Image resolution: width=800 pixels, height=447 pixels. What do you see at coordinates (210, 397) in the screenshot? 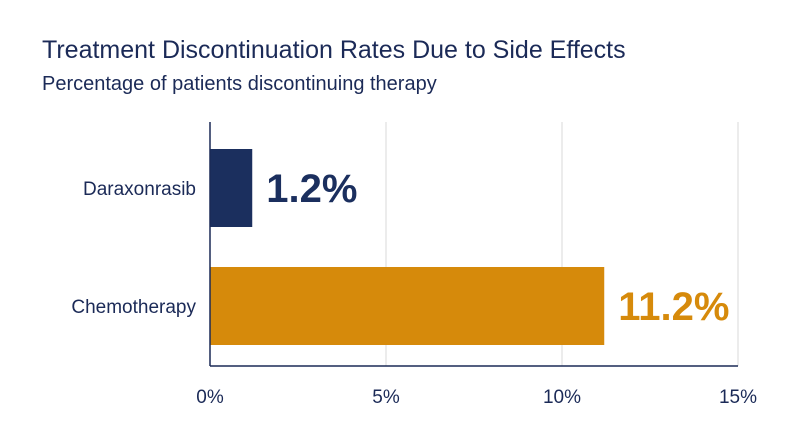
I see `x-tick-label: 0%` at bounding box center [210, 397].